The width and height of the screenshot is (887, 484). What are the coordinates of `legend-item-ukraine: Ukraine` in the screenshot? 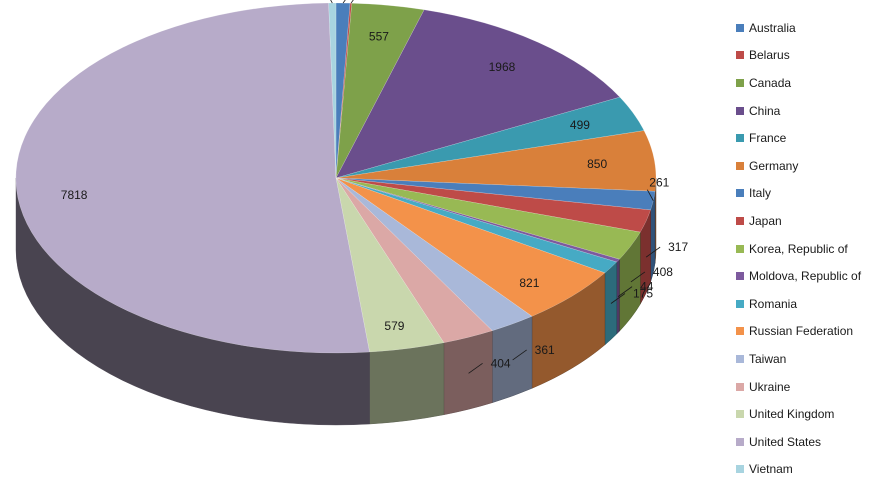 It's located at (811, 387).